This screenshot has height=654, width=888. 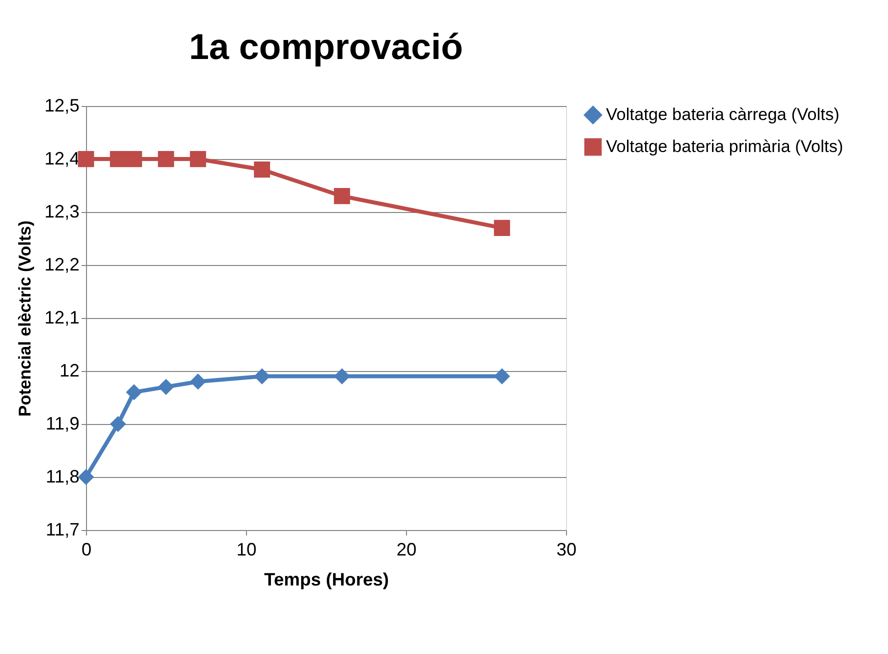 I want to click on legend-label: Voltatge bateria primària (Volts), so click(x=725, y=146).